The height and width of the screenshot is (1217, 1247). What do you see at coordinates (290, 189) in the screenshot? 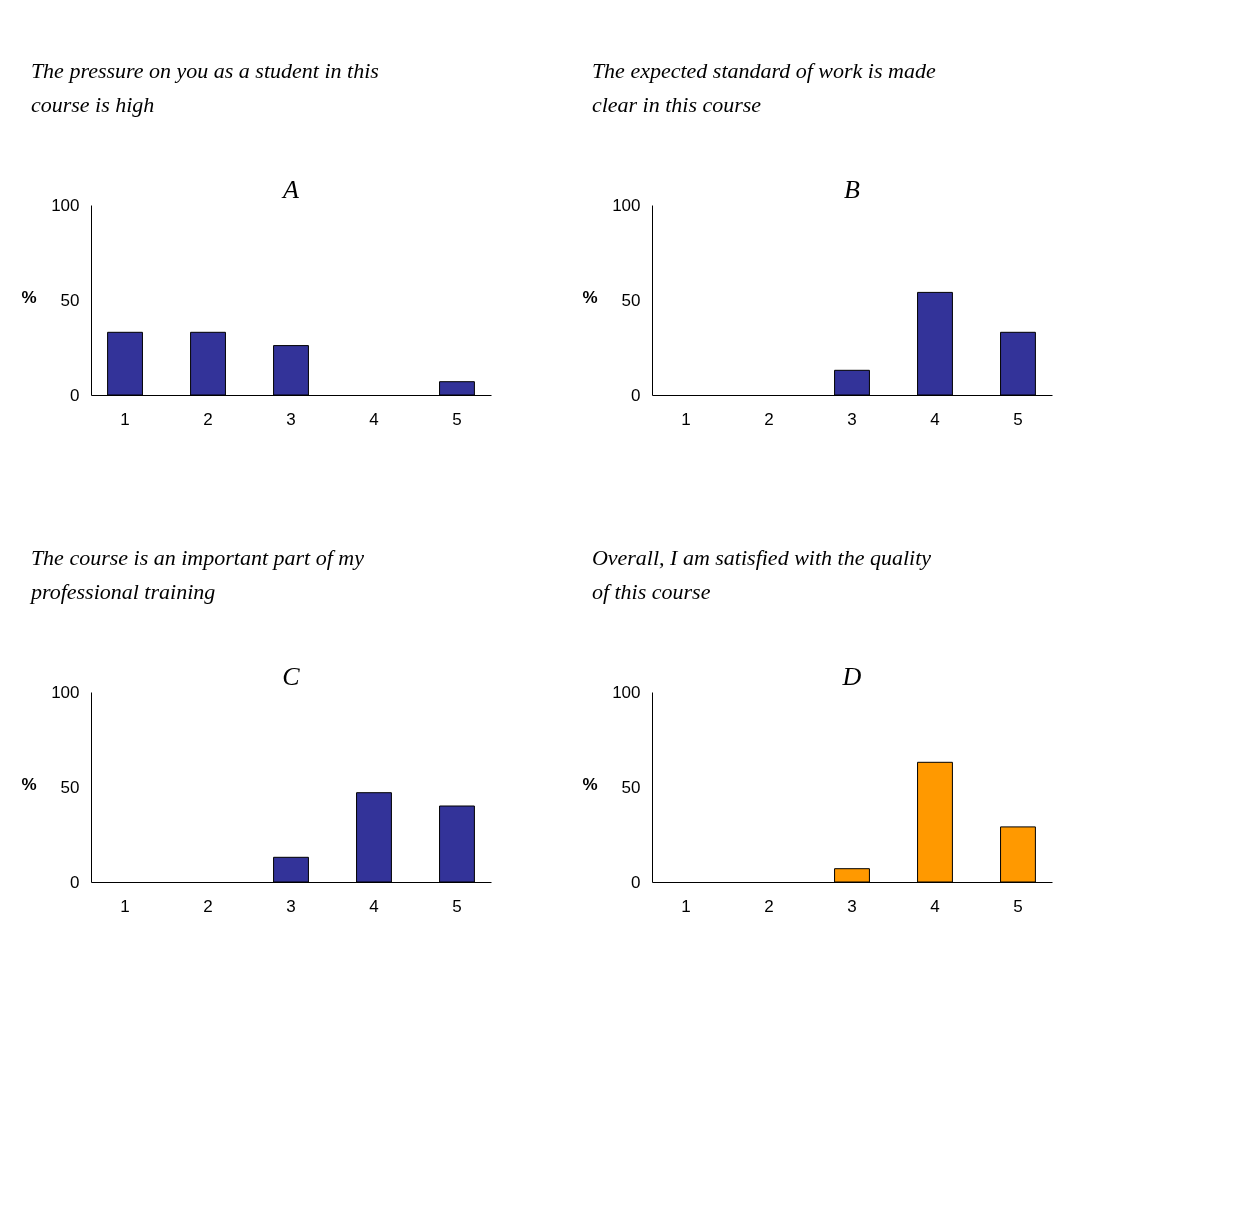
I see `chart-subtitle: A` at bounding box center [290, 189].